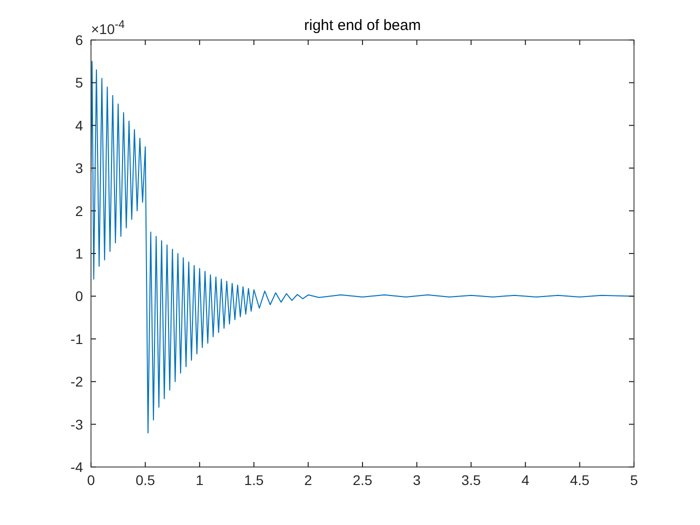 This screenshot has height=525, width=700. Describe the element at coordinates (254, 480) in the screenshot. I see `x-tick-label: 1.5` at that location.